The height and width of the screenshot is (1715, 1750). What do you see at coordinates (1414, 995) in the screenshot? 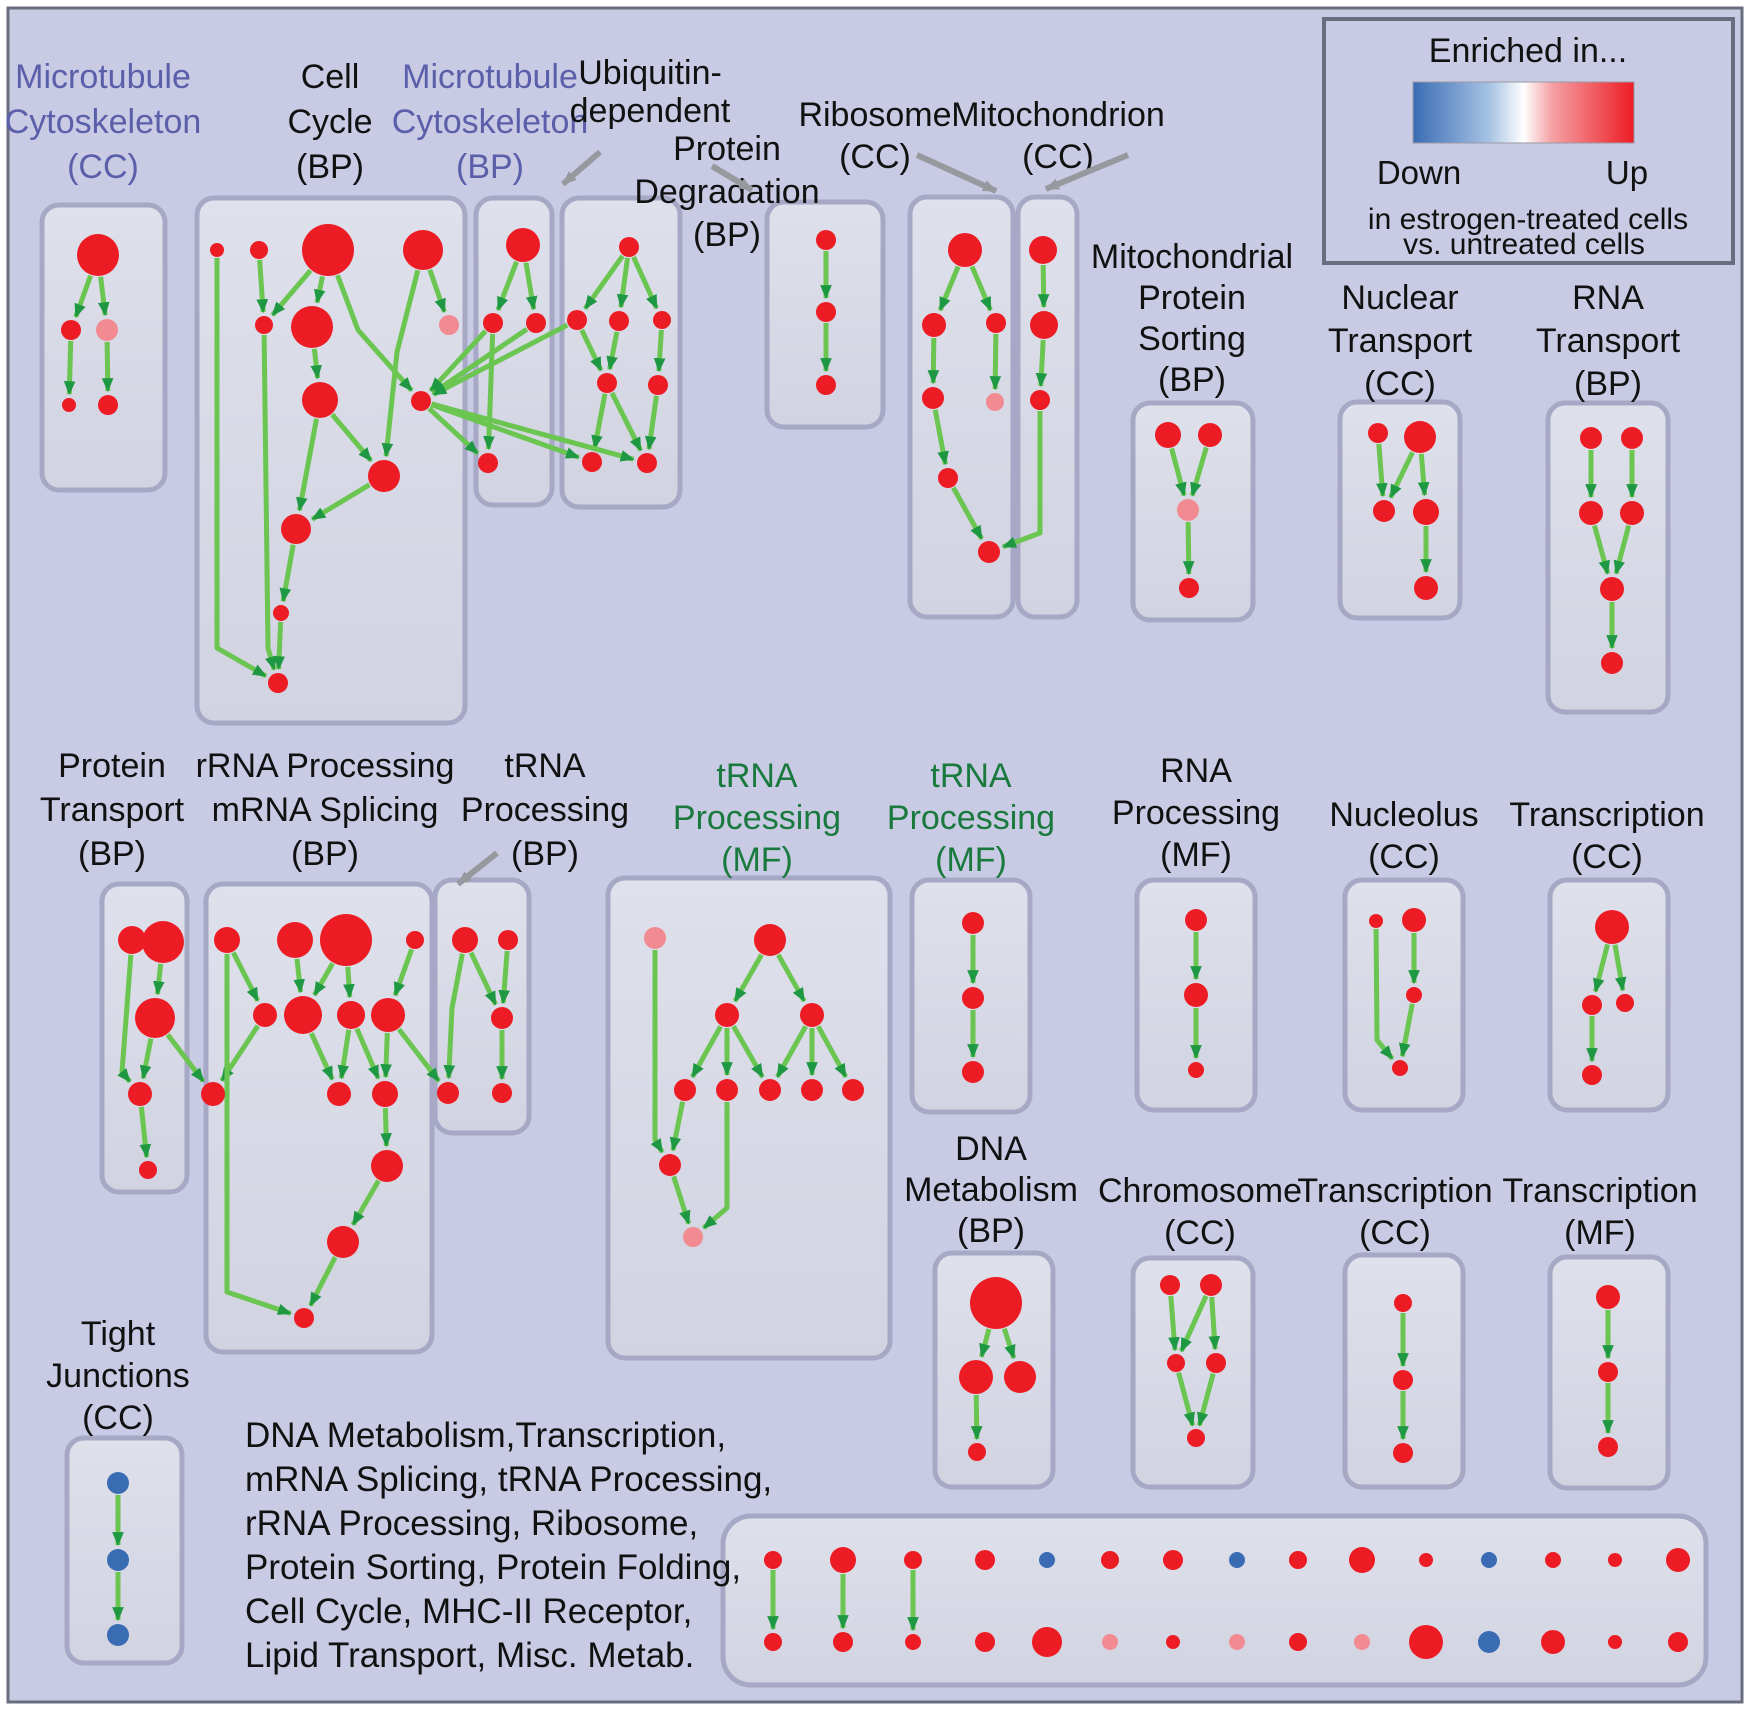
I see `go-term-node-o3` at bounding box center [1414, 995].